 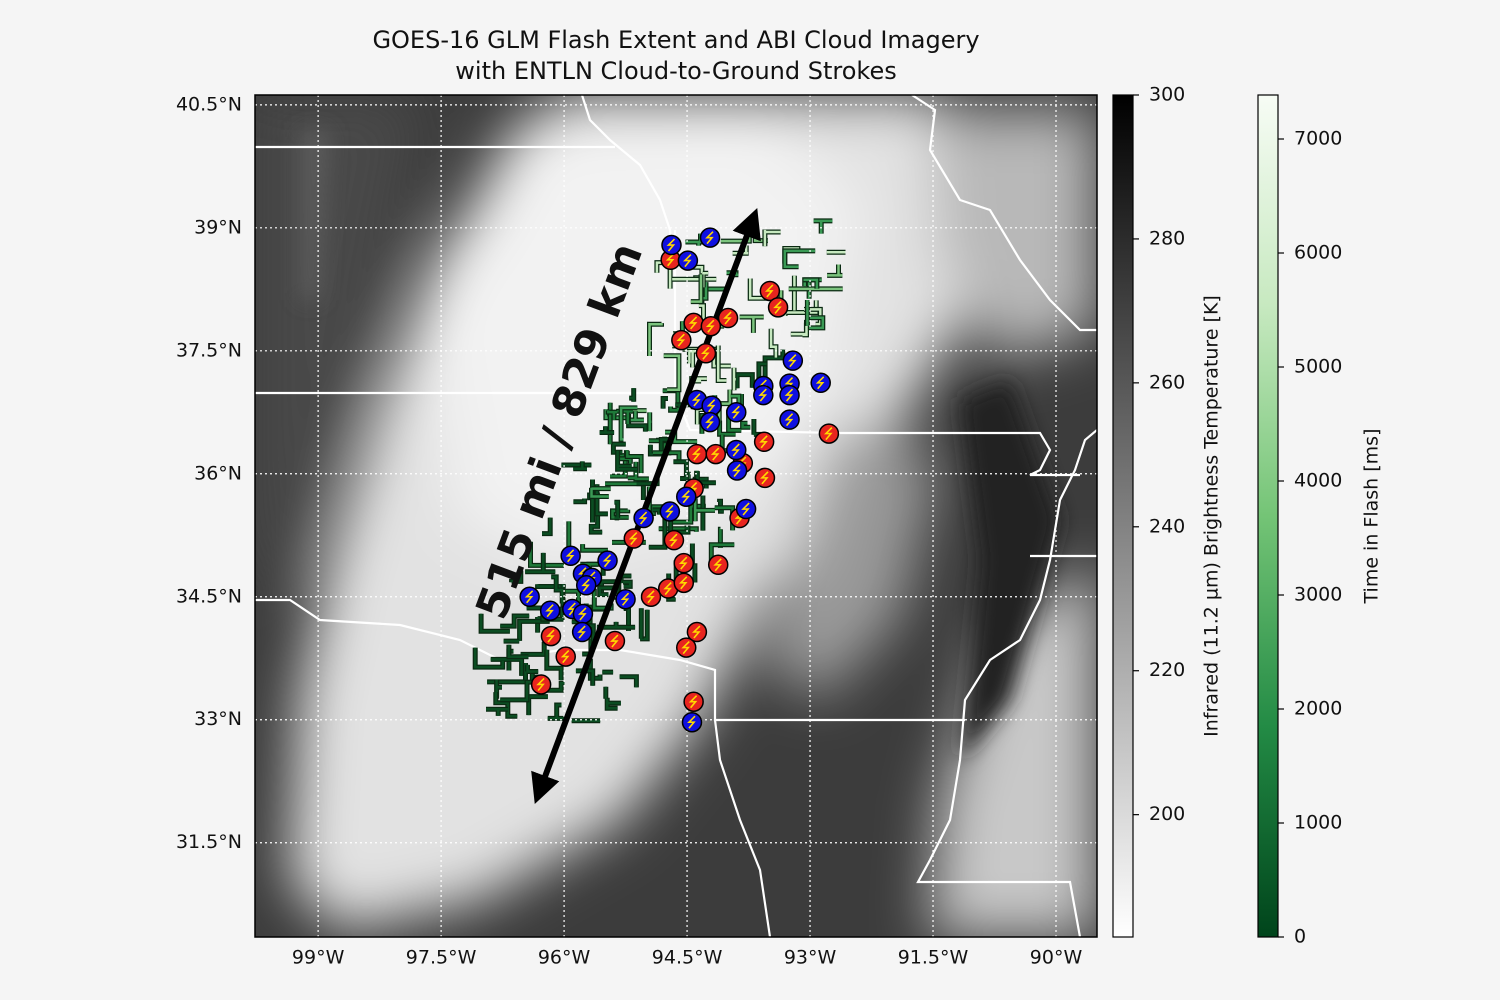 I want to click on x-tick-label: 99°W, so click(x=318, y=958).